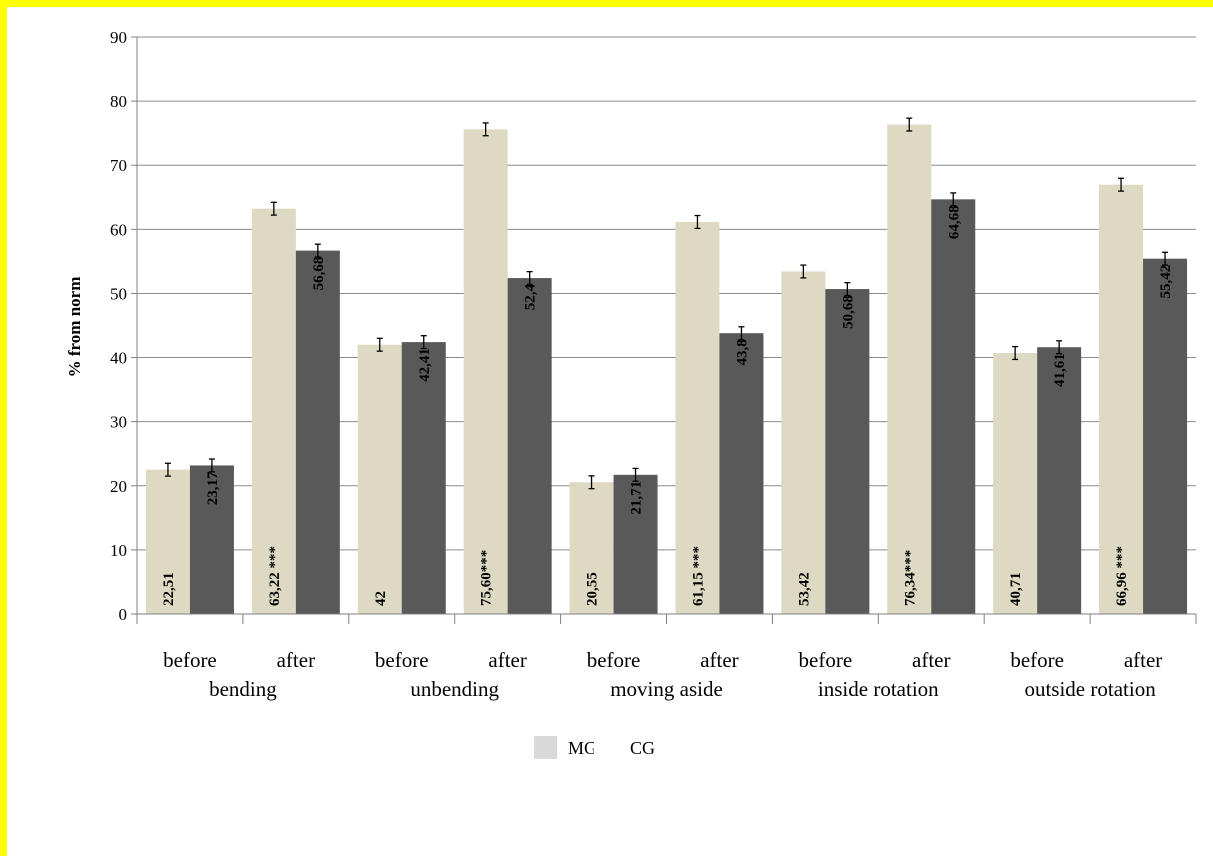 The height and width of the screenshot is (856, 1213). What do you see at coordinates (118, 550) in the screenshot?
I see `y-tick-label: 10` at bounding box center [118, 550].